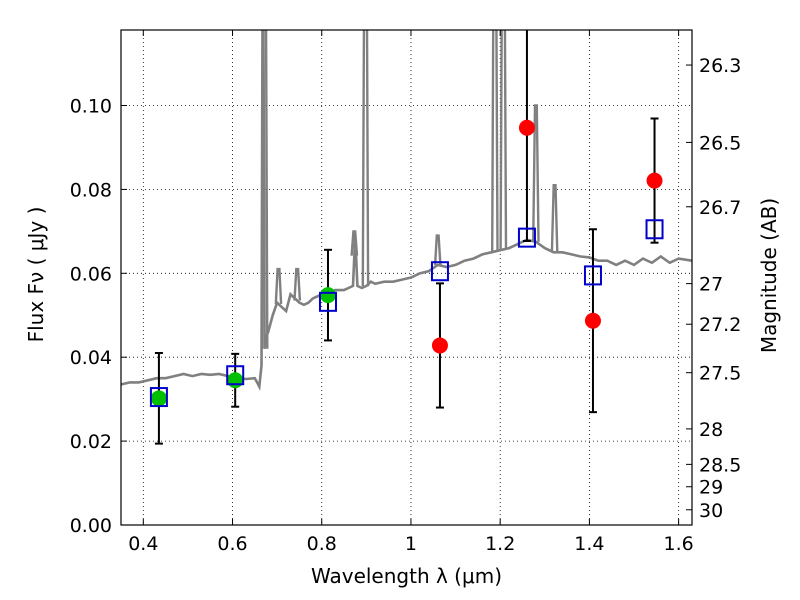 The height and width of the screenshot is (600, 800). What do you see at coordinates (589, 544) in the screenshot?
I see `x-tick-label: 1.4` at bounding box center [589, 544].